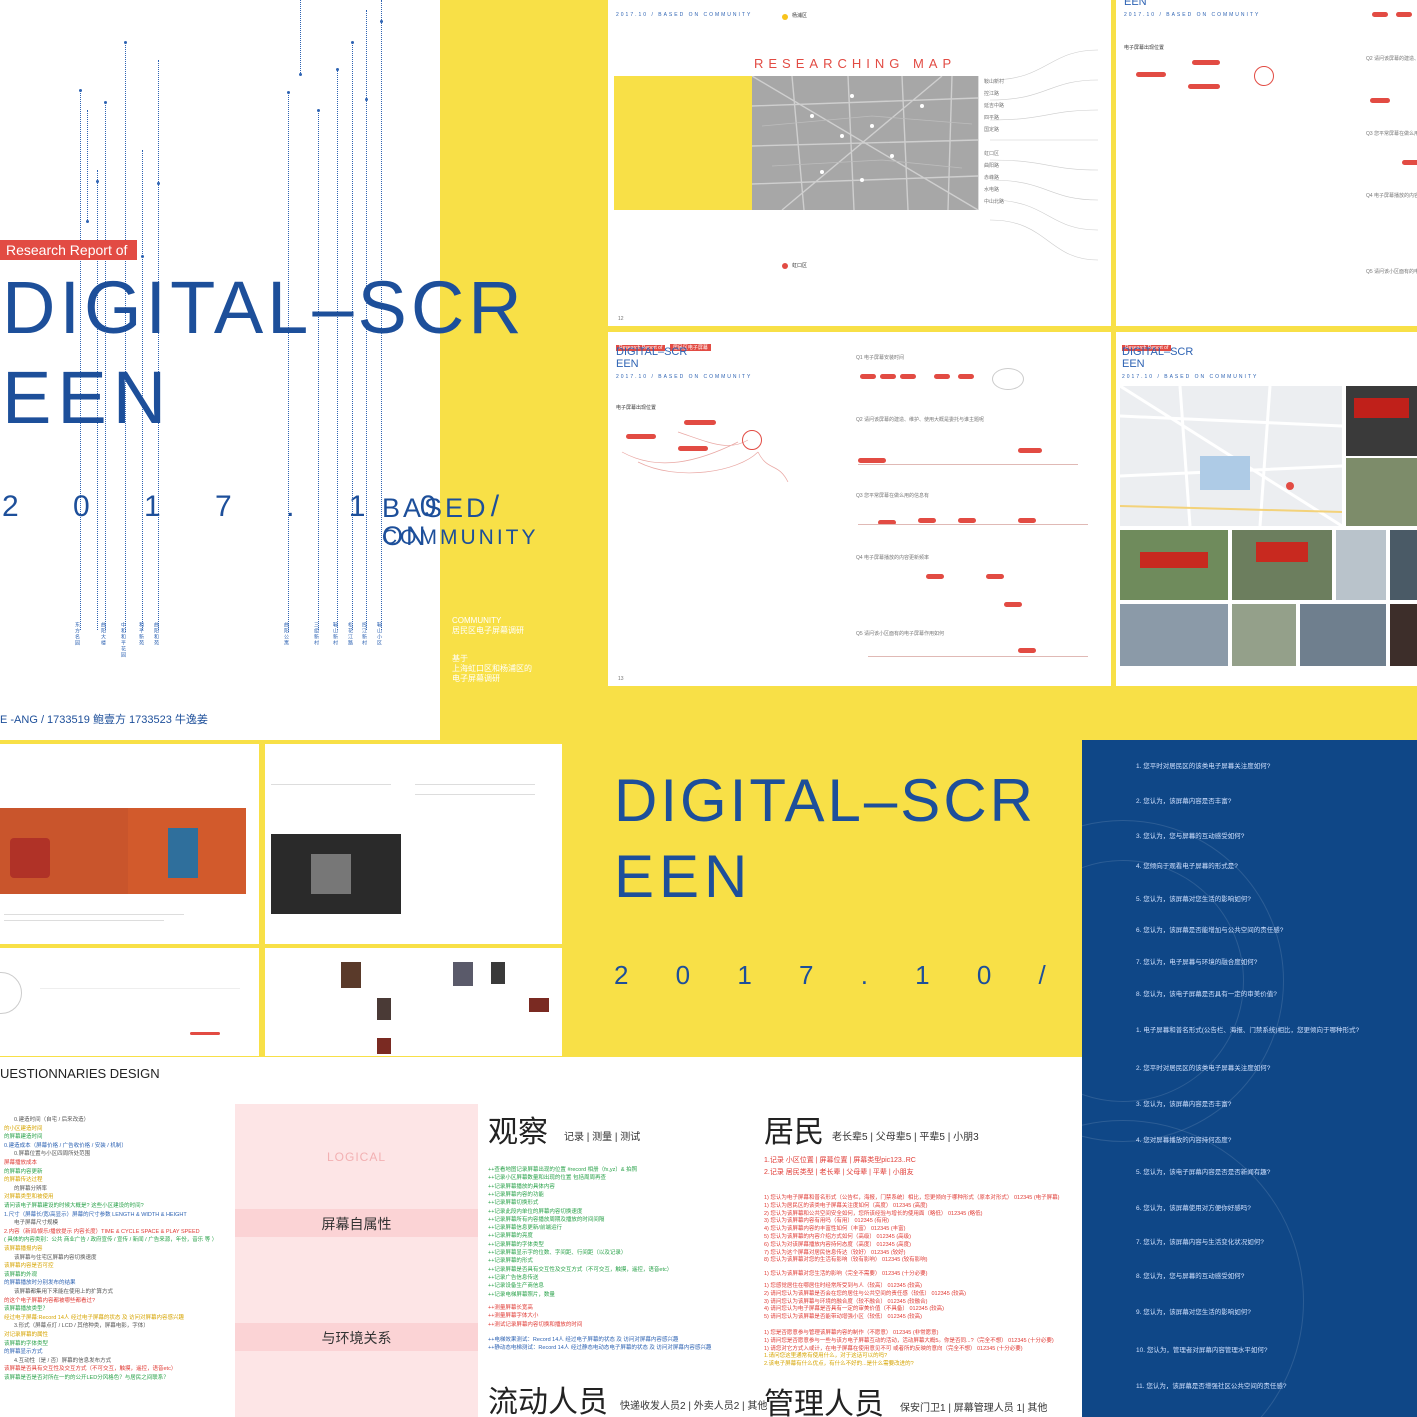  I want to click on logic-list-item: 屏幕播放成本, so click(21, 1163).